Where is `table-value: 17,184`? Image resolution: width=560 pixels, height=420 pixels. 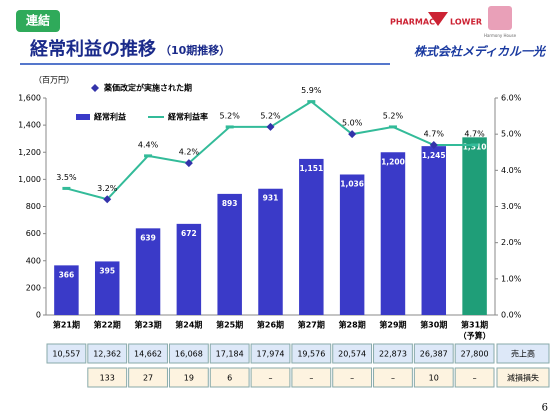 table-value: 17,184 is located at coordinates (230, 354).